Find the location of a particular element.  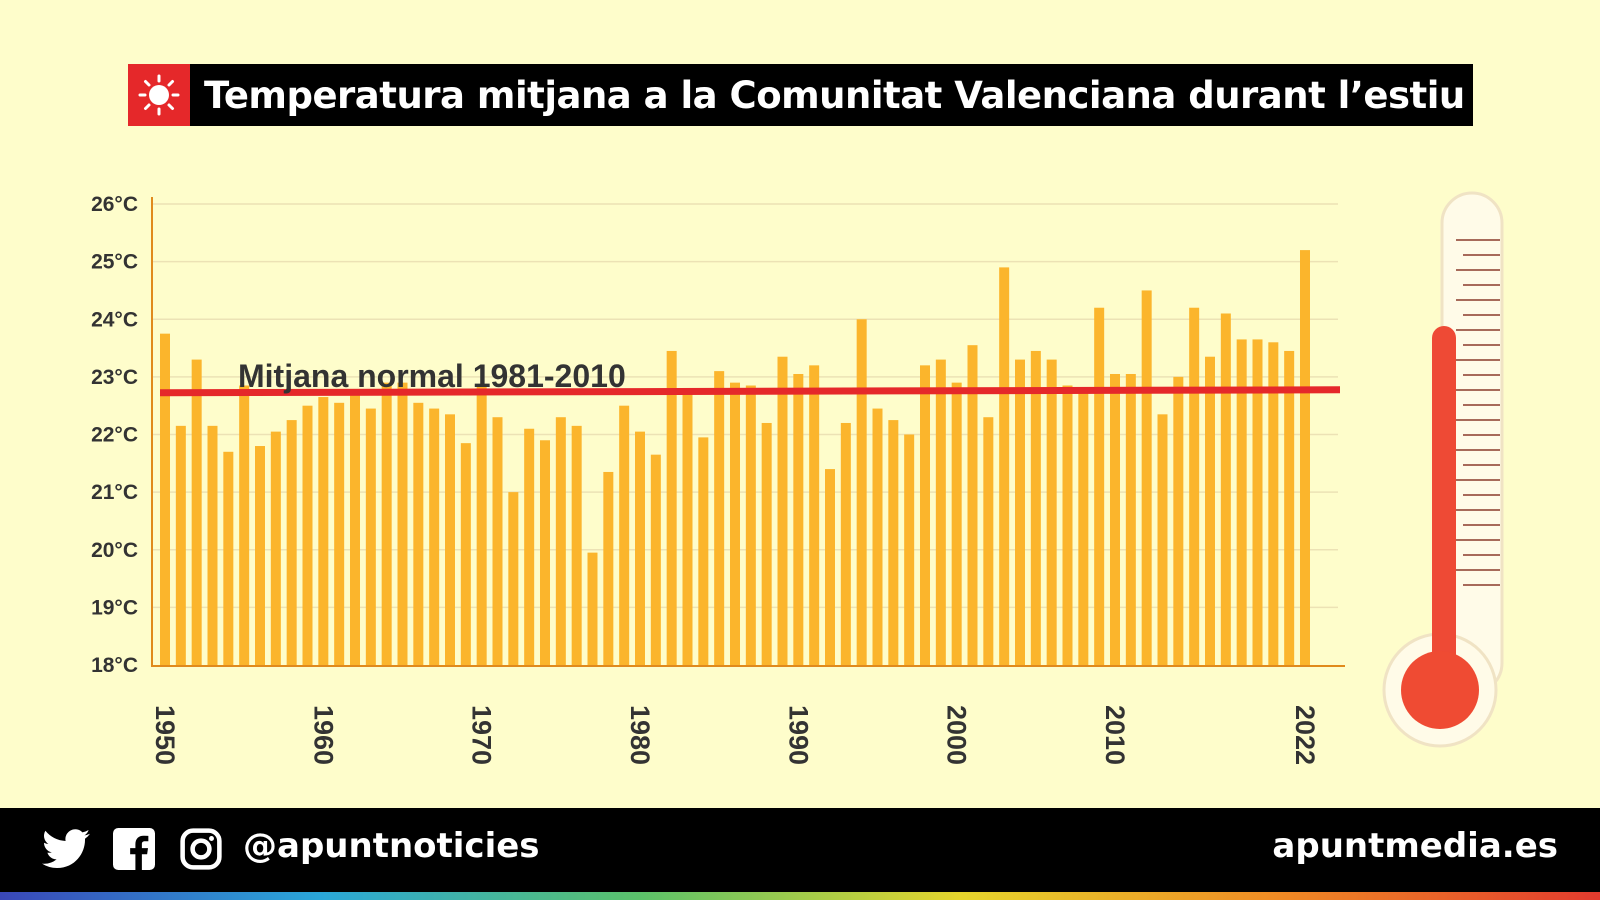

bar-1964 is located at coordinates (386, 523).